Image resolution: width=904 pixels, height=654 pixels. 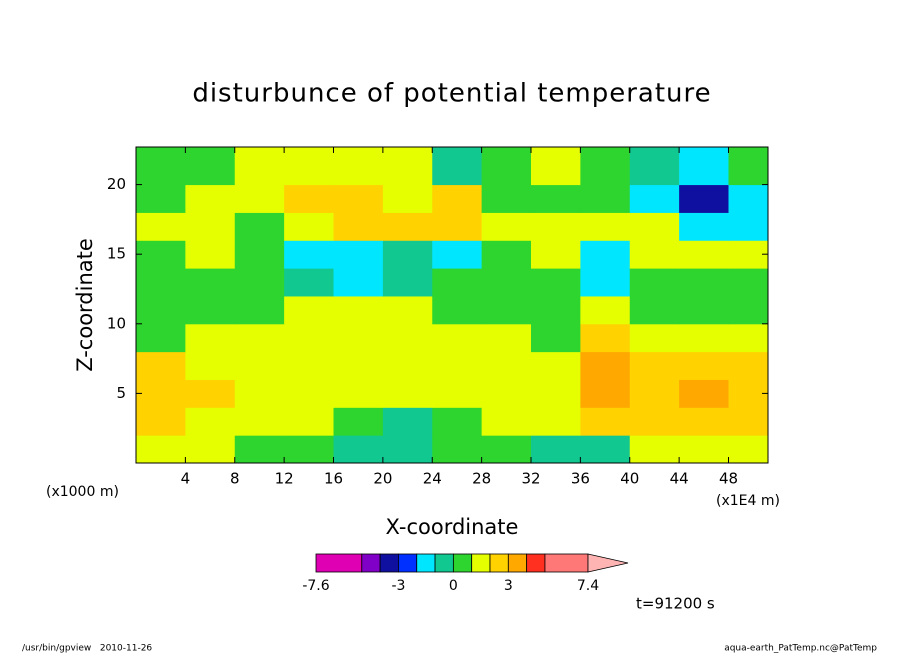 I want to click on colorbar-label: -7.6, so click(x=315, y=586).